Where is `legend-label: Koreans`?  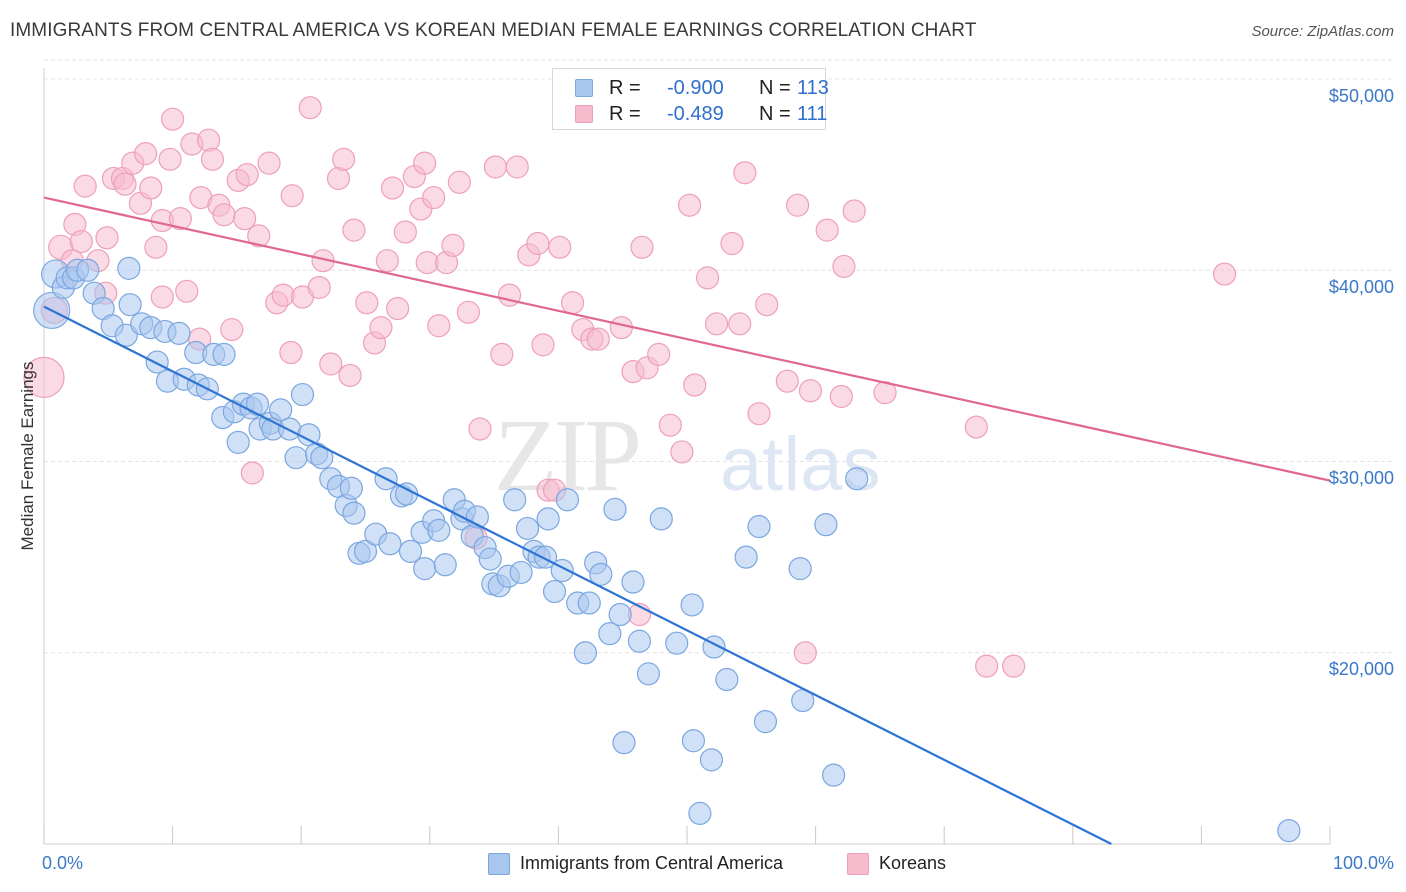 legend-label: Koreans is located at coordinates (913, 863).